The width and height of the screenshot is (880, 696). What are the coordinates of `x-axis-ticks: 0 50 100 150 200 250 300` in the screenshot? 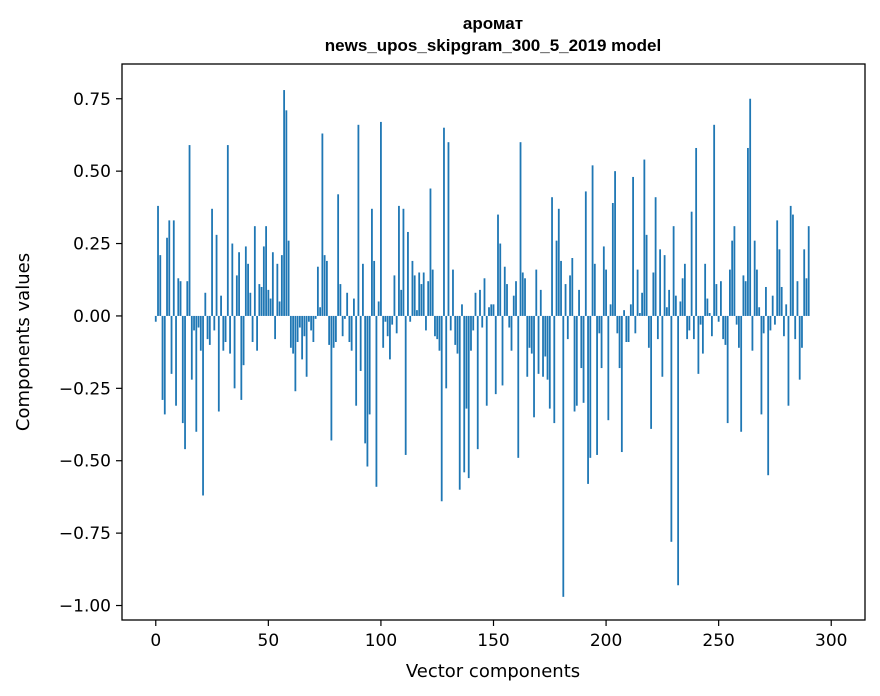 It's located at (498, 635).